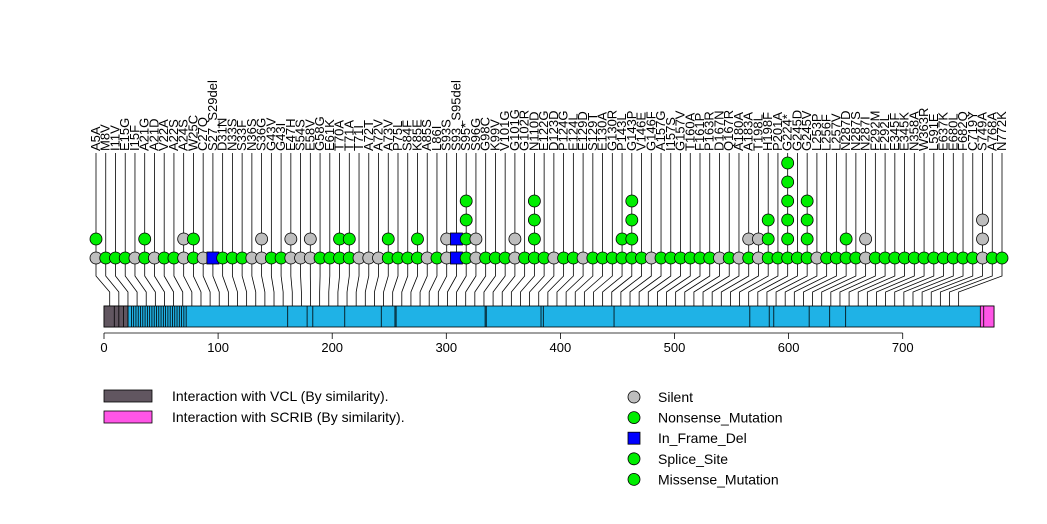  What do you see at coordinates (748, 131) in the screenshot?
I see `mutation-label: A183A` at bounding box center [748, 131].